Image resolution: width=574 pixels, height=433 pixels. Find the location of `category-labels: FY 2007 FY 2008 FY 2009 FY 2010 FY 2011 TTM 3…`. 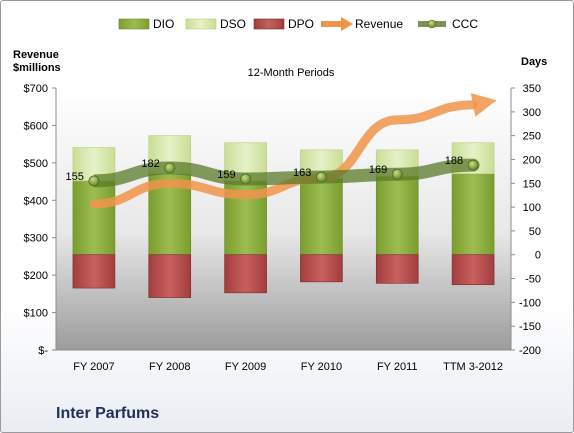

category-labels: FY 2007 FY 2008 FY 2009 FY 2010 FY 2011 TTM 3… is located at coordinates (288, 367).